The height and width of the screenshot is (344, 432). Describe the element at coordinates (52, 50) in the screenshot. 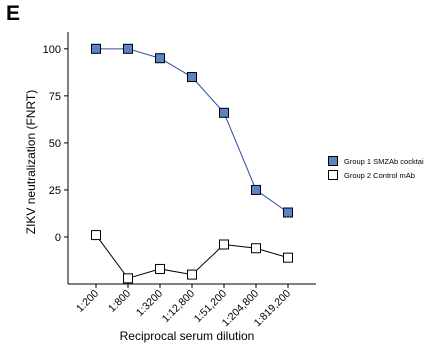

I see `y-tick-label: 100` at that location.